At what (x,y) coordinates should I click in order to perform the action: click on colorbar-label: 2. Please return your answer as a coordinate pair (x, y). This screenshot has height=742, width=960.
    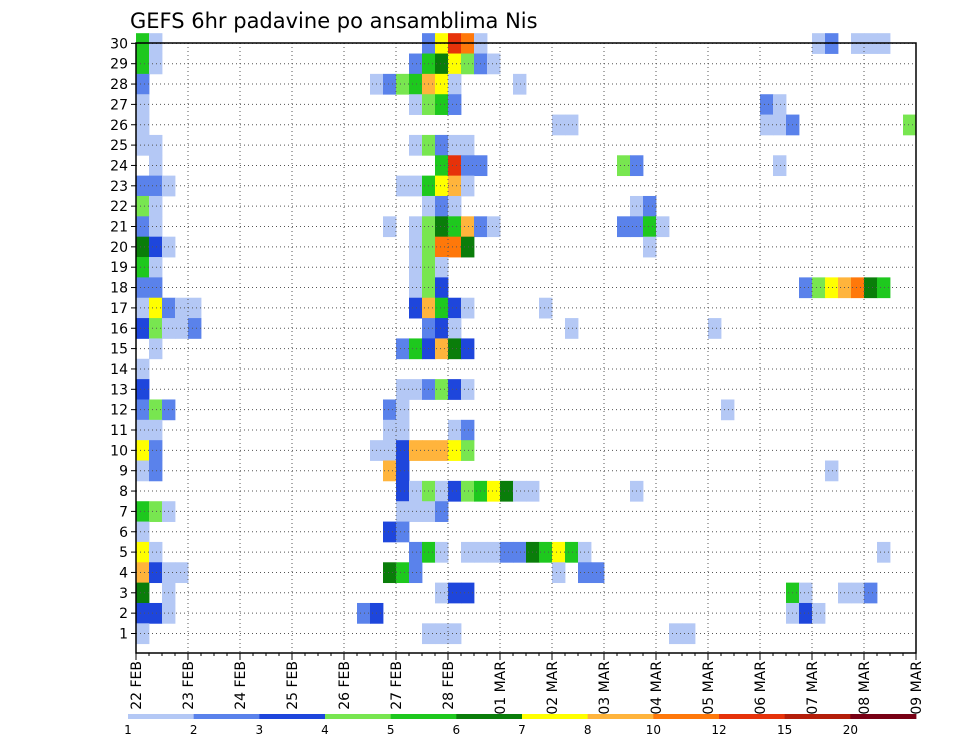
    Looking at the image, I should click on (194, 730).